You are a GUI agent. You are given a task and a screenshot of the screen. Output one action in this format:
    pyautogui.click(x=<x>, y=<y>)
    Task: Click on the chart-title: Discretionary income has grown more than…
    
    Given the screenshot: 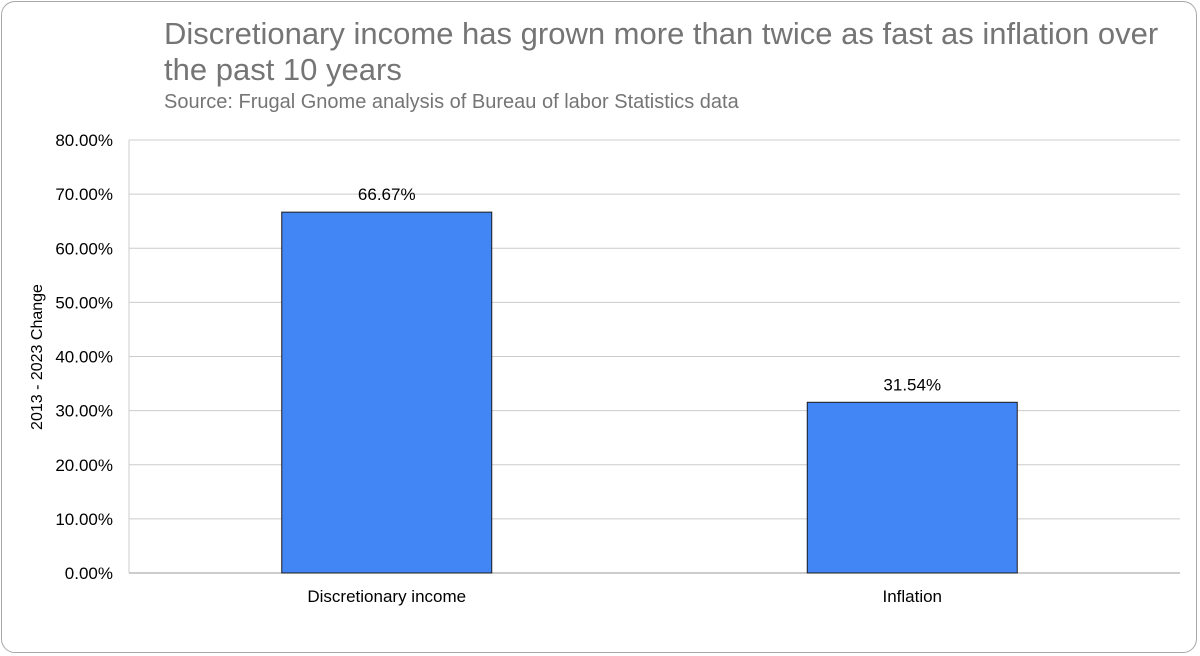 What is the action you would take?
    pyautogui.click(x=661, y=51)
    